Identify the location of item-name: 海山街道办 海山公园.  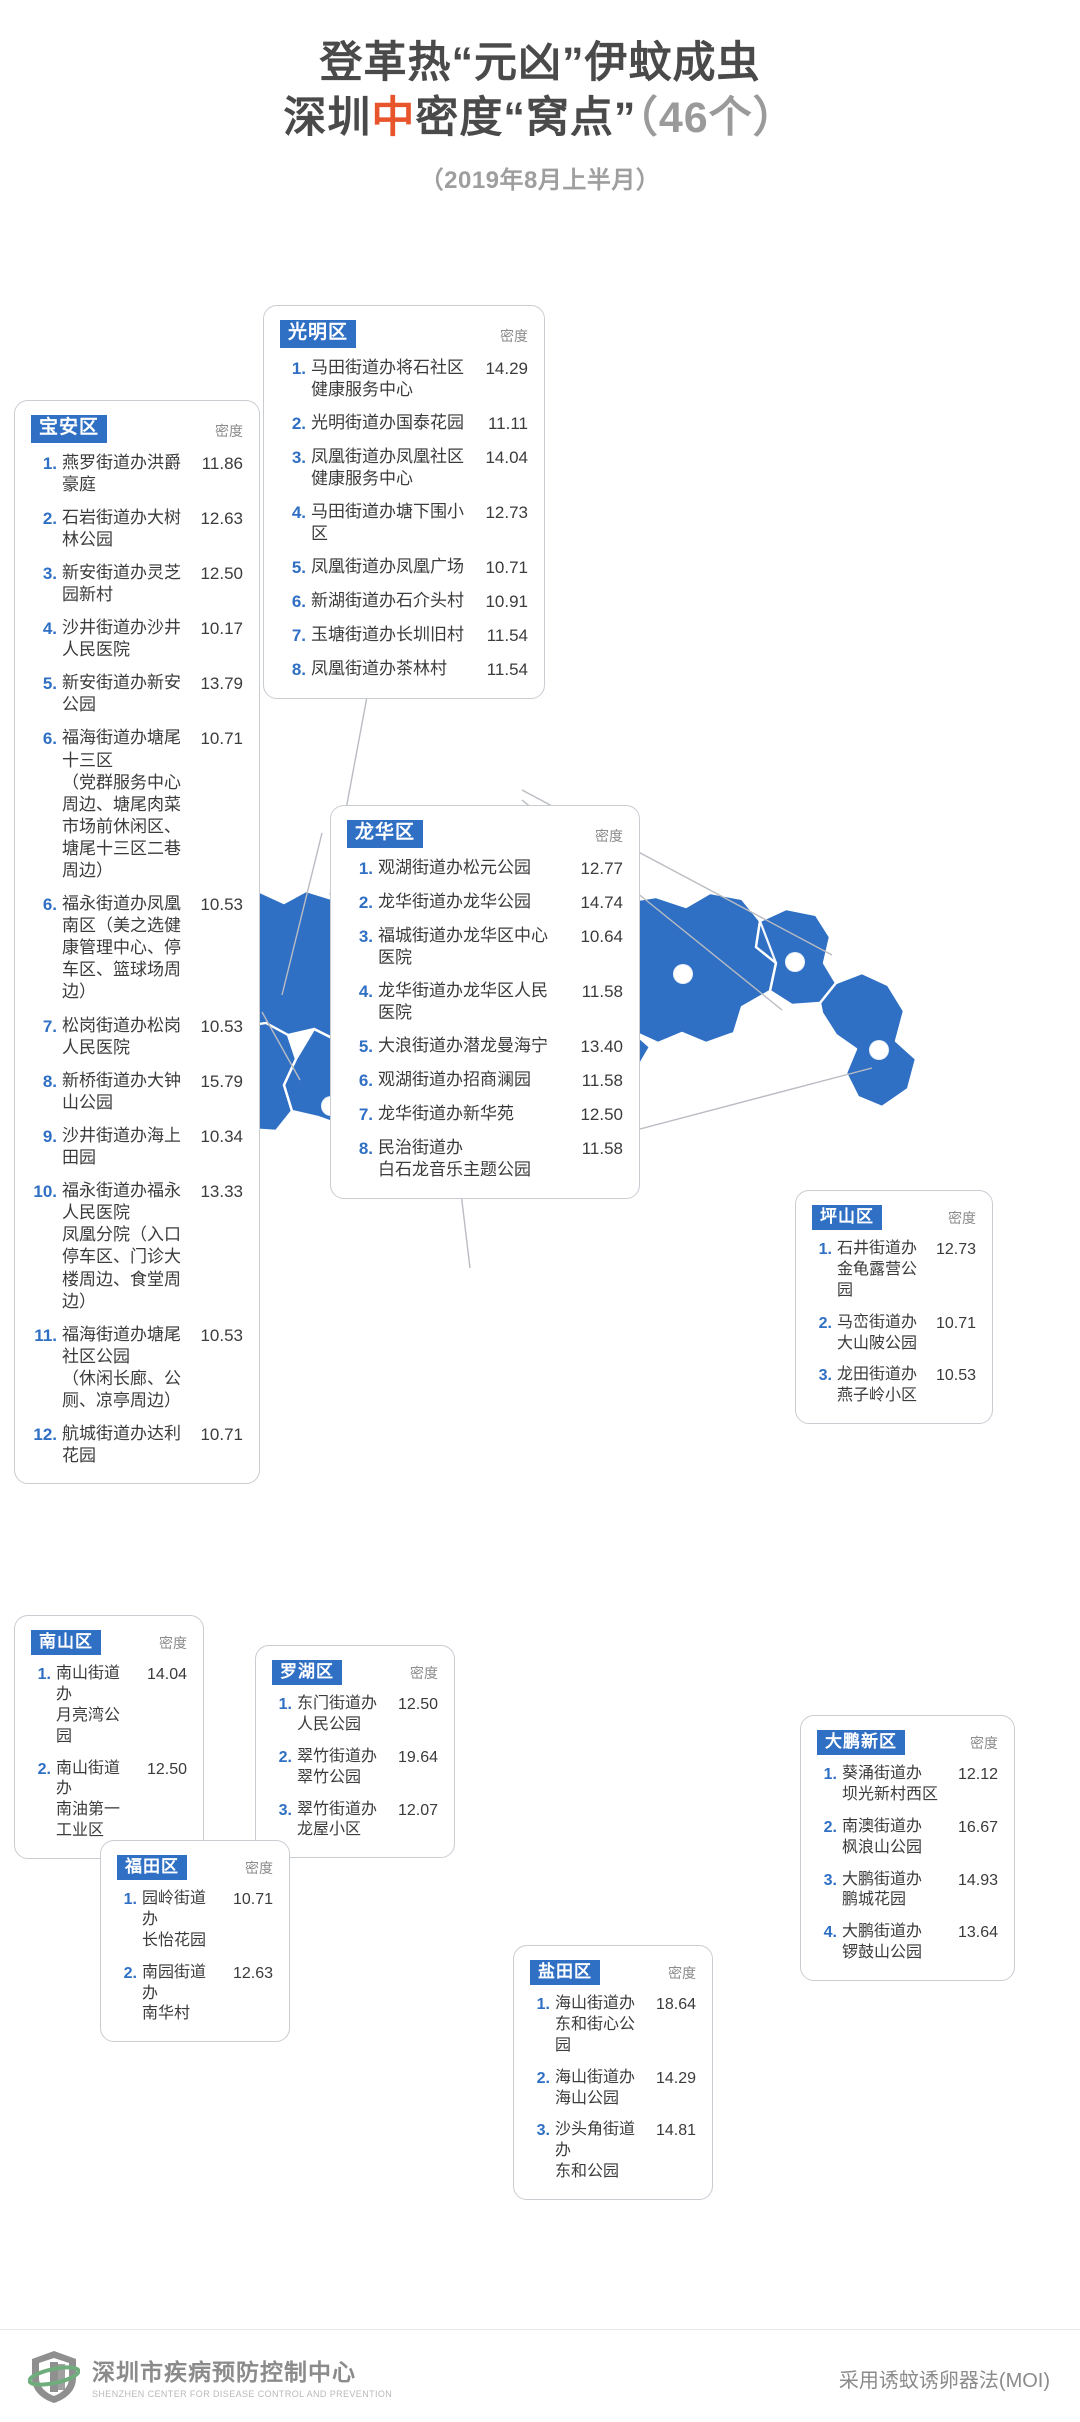
(596, 2089).